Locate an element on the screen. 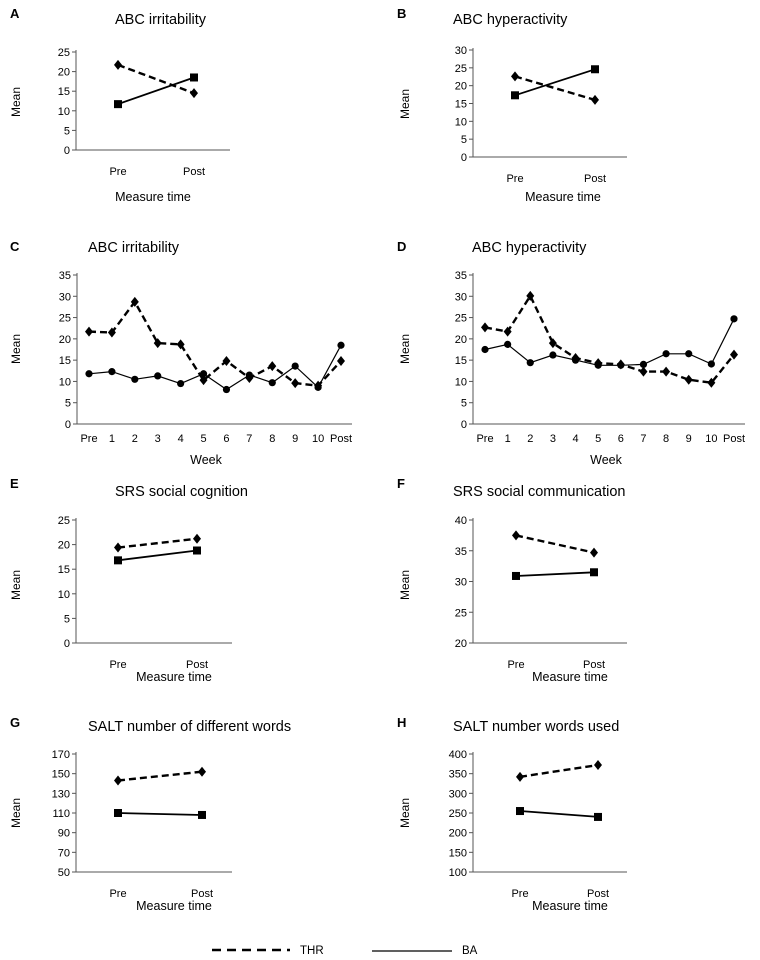 The image size is (760, 960). panel-letter: E is located at coordinates (14, 483).